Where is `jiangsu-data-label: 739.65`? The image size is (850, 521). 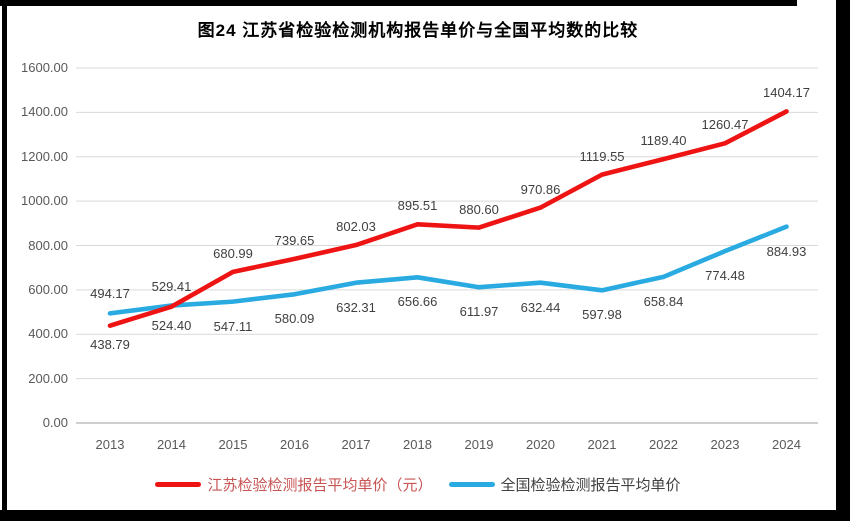
jiangsu-data-label: 739.65 is located at coordinates (294, 240).